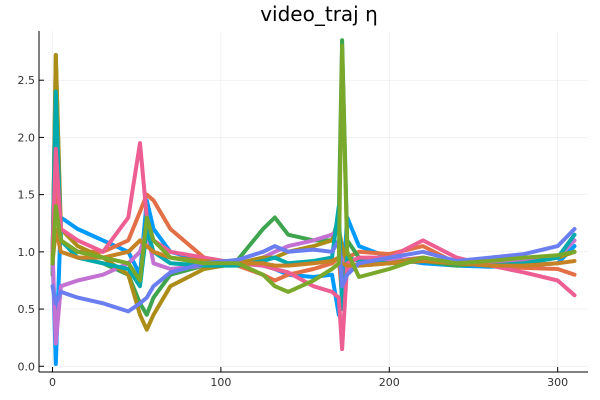 The image size is (600, 400). Describe the element at coordinates (27, 252) in the screenshot. I see `y-tick-label: 1.0` at that location.